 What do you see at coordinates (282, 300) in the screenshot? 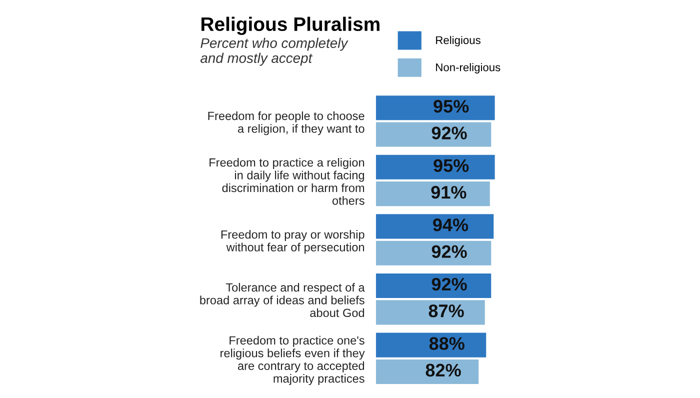
I see `y-tick-label: Tolerance and respect of a broad array of ideas and beliefs about God` at bounding box center [282, 300].